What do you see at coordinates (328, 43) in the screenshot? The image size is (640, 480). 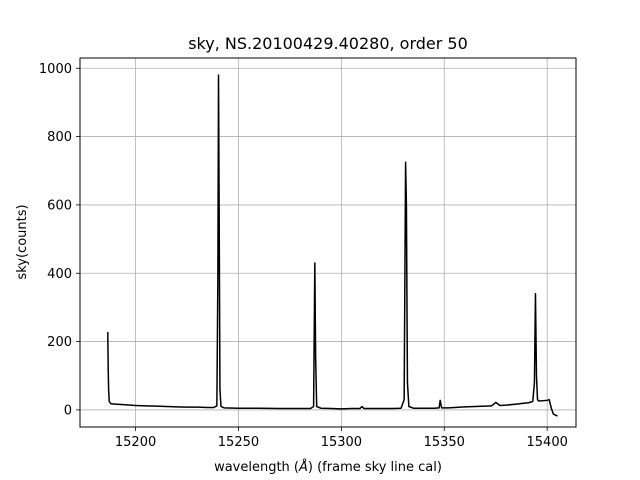 I see `chart-title: sky, NS.20100429.40280, order 50` at bounding box center [328, 43].